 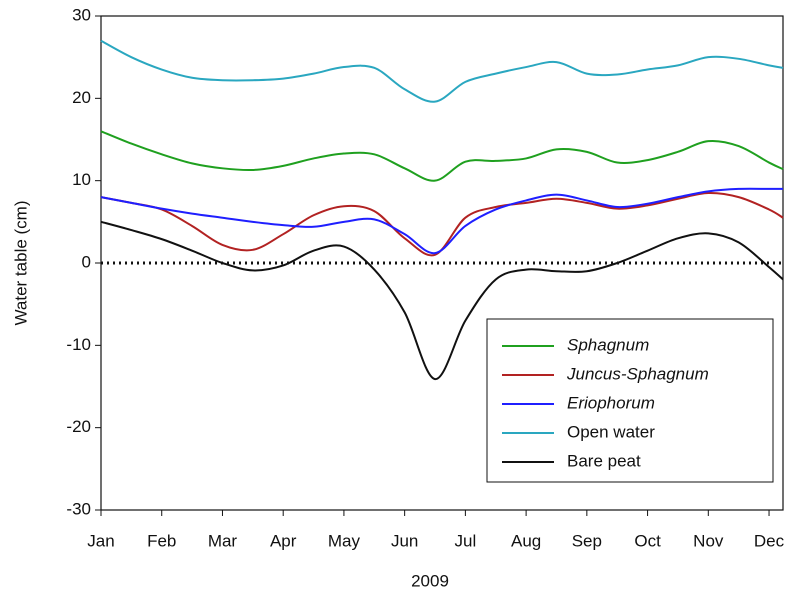 I want to click on x-tick-label: Nov, so click(x=708, y=540).